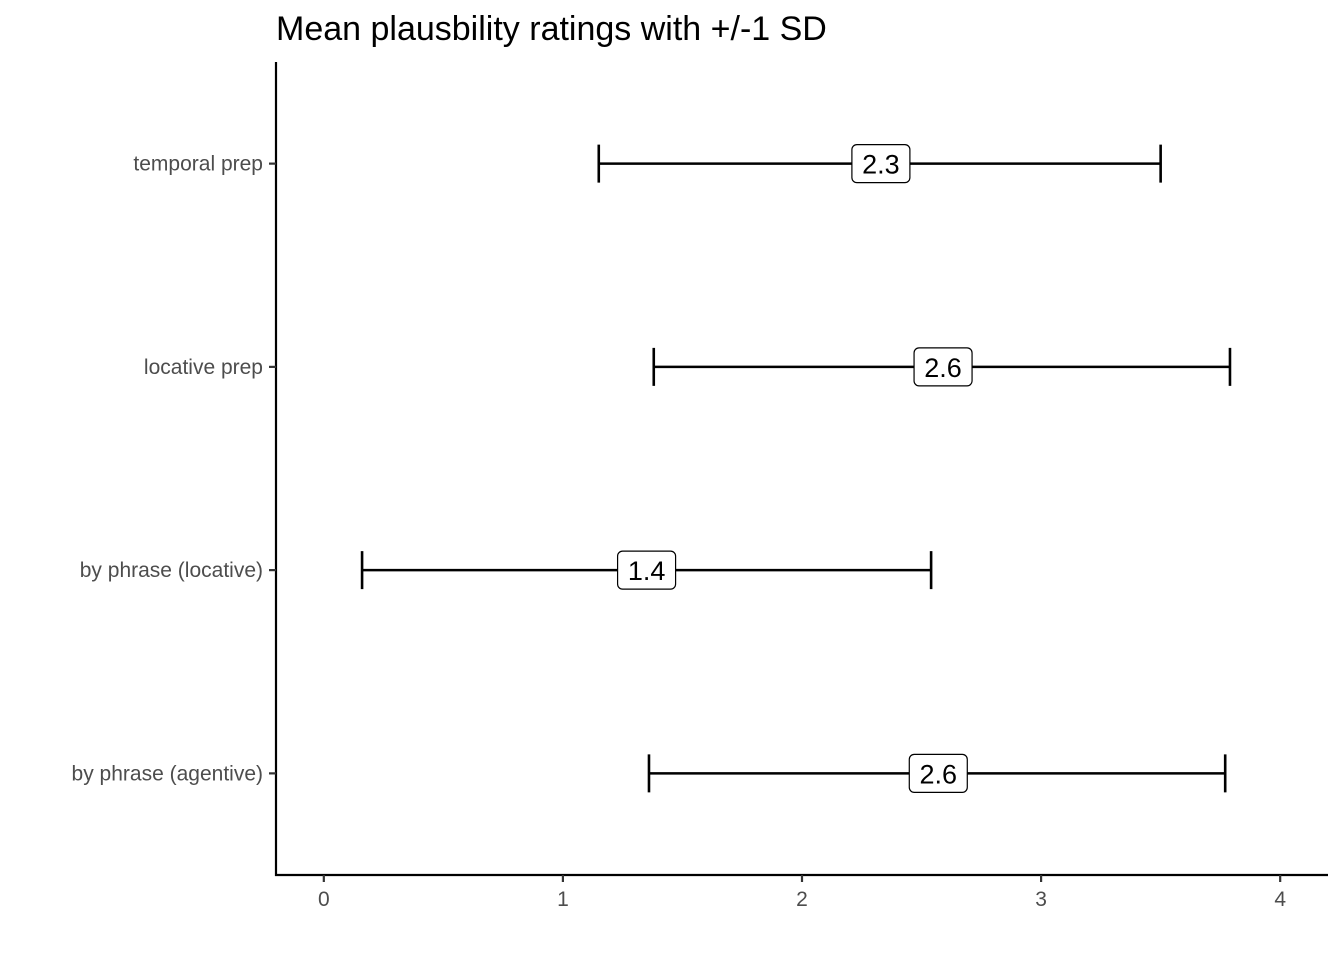  What do you see at coordinates (203, 367) in the screenshot?
I see `y-tick-label: locative prep` at bounding box center [203, 367].